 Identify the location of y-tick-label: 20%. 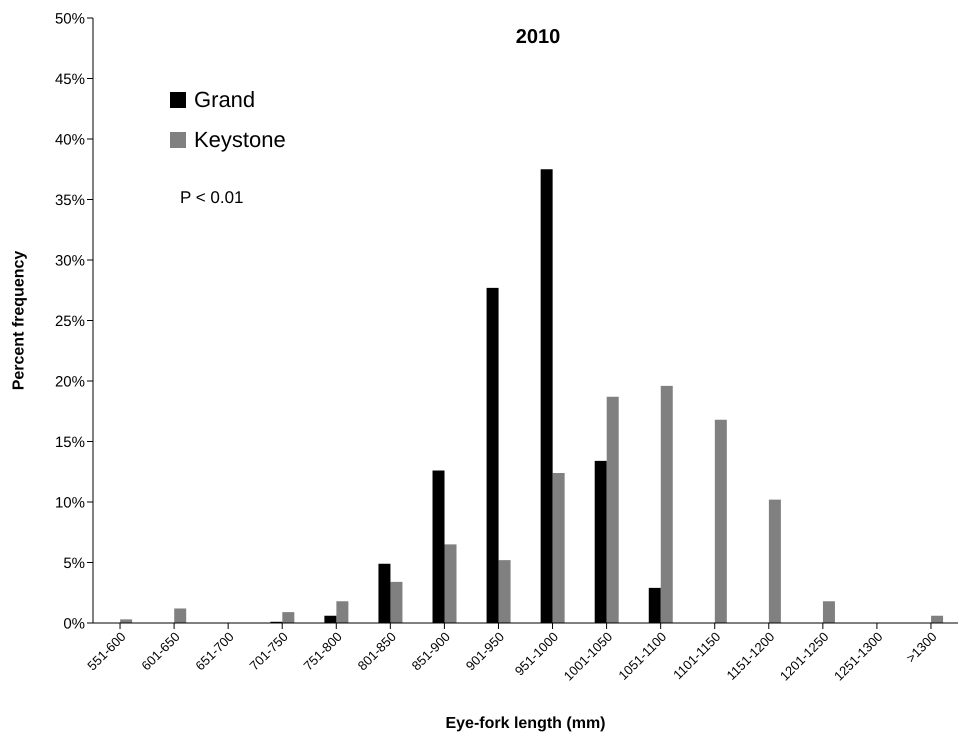
(69, 381).